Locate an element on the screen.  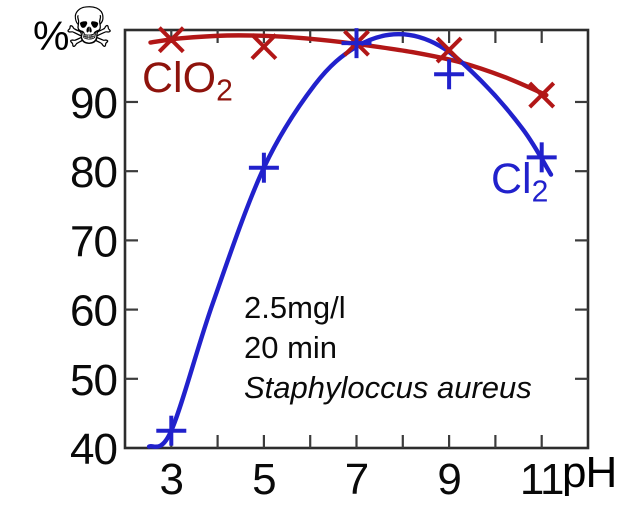
y-tick-label: 40 is located at coordinates (93, 449).